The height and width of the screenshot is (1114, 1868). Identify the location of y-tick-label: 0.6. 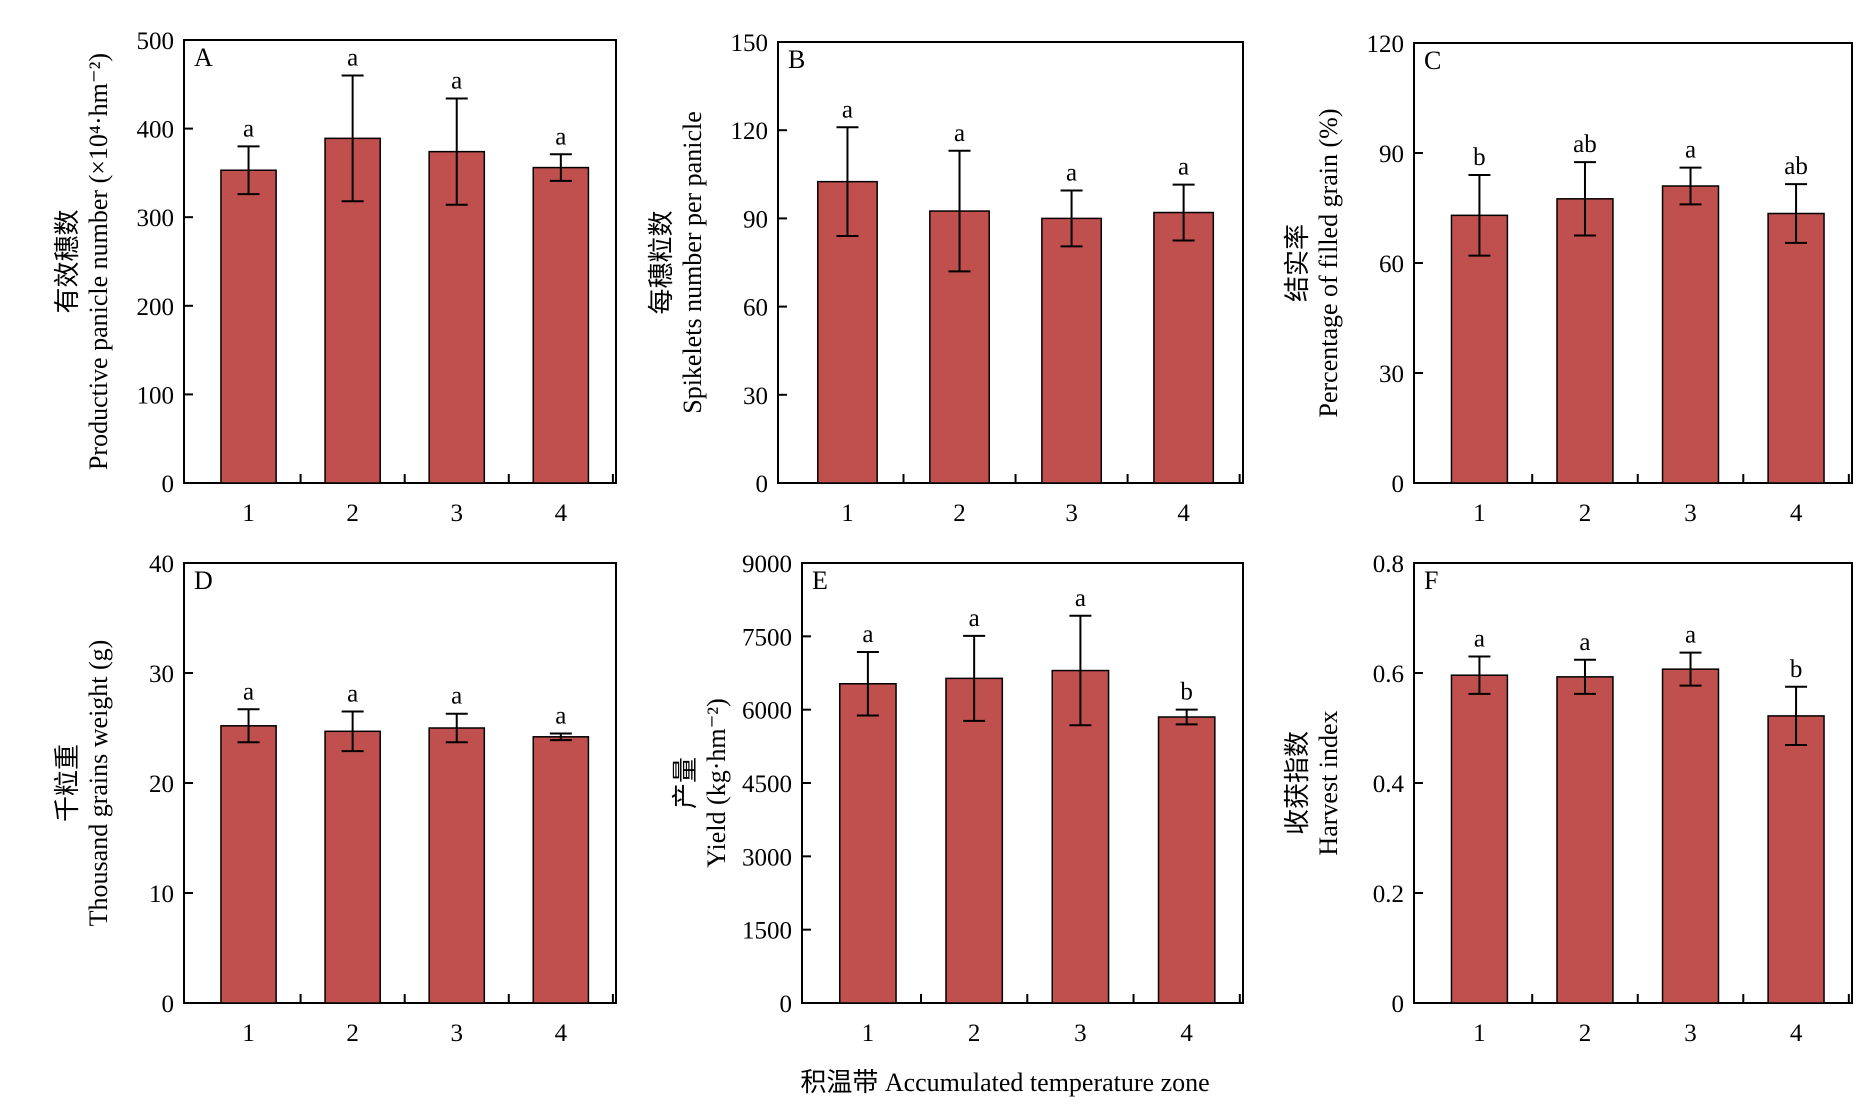
(1388, 674).